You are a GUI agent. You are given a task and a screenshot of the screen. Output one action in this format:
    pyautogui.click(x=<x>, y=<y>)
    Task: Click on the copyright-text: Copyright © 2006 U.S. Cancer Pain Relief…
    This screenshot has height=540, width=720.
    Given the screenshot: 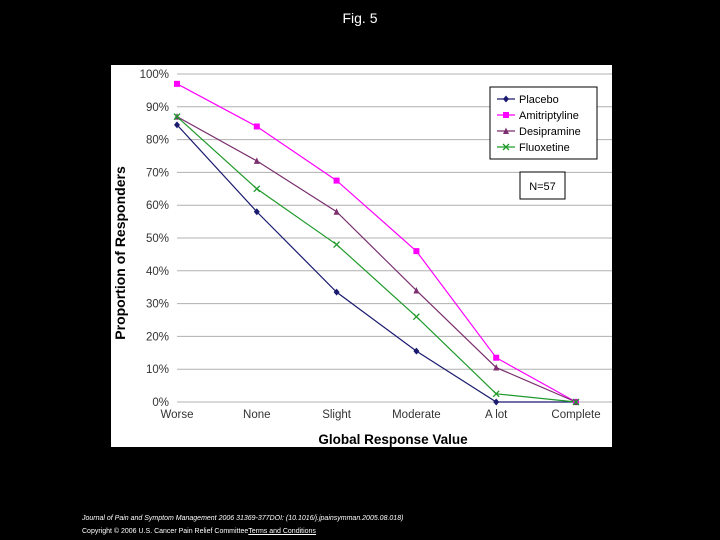 What is the action you would take?
    pyautogui.click(x=165, y=531)
    